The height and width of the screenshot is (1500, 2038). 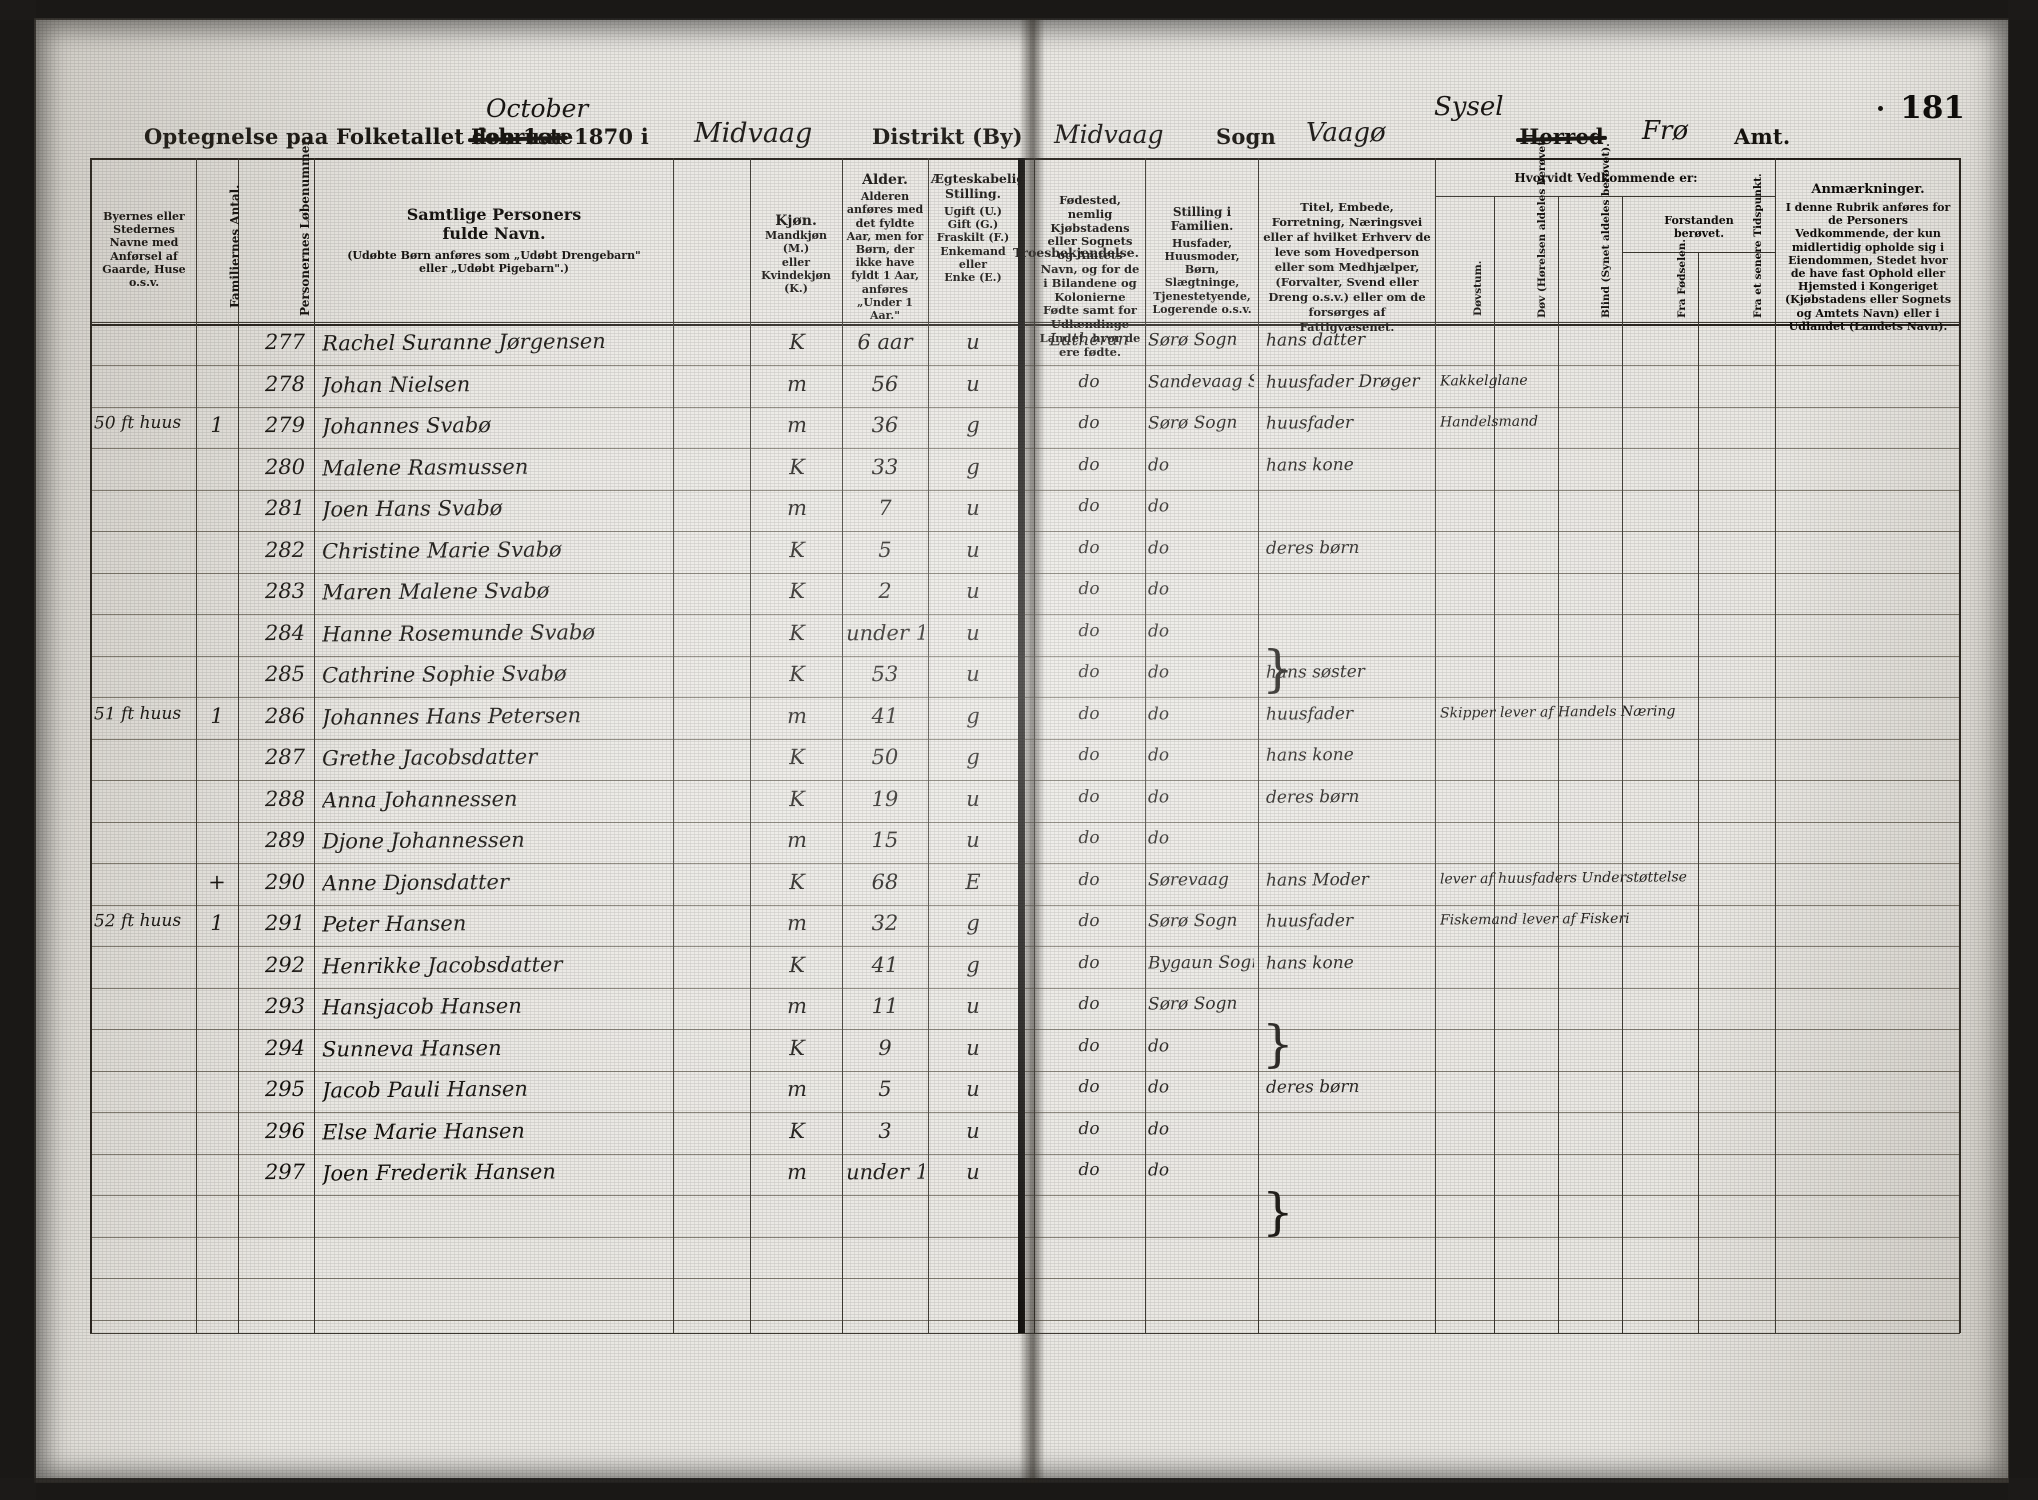 What do you see at coordinates (285, 964) in the screenshot?
I see `cell-no: 292` at bounding box center [285, 964].